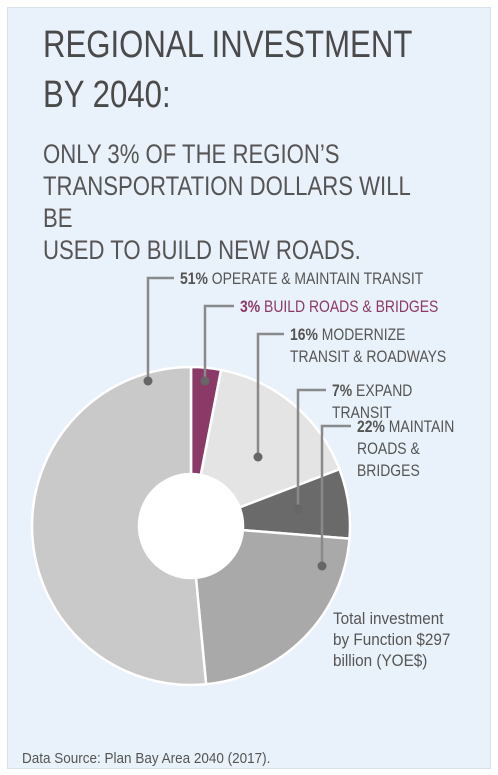 The image size is (498, 775). What do you see at coordinates (317, 278) in the screenshot?
I see `category-label: OPERATE & MAINTAIN TRANSIT` at bounding box center [317, 278].